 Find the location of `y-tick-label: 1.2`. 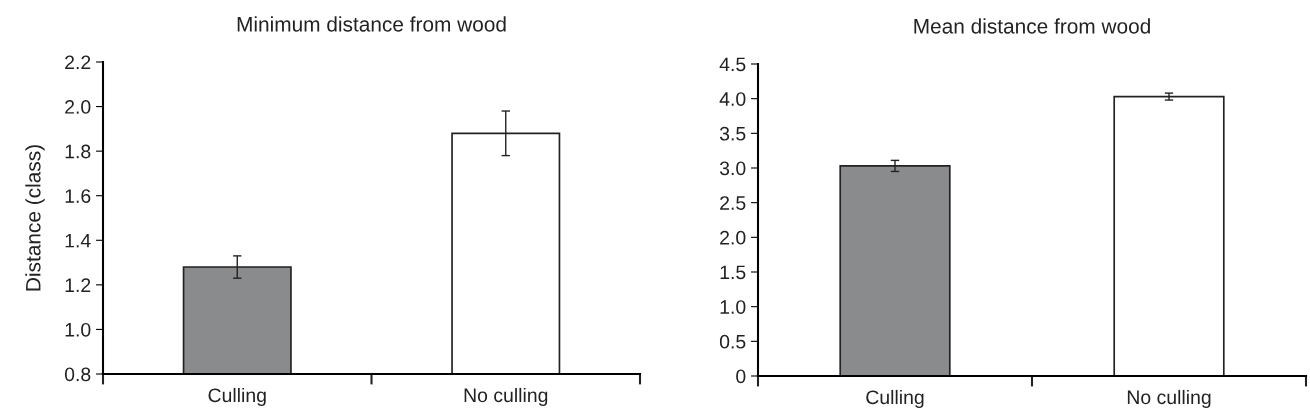

y-tick-label: 1.2 is located at coordinates (78, 285).